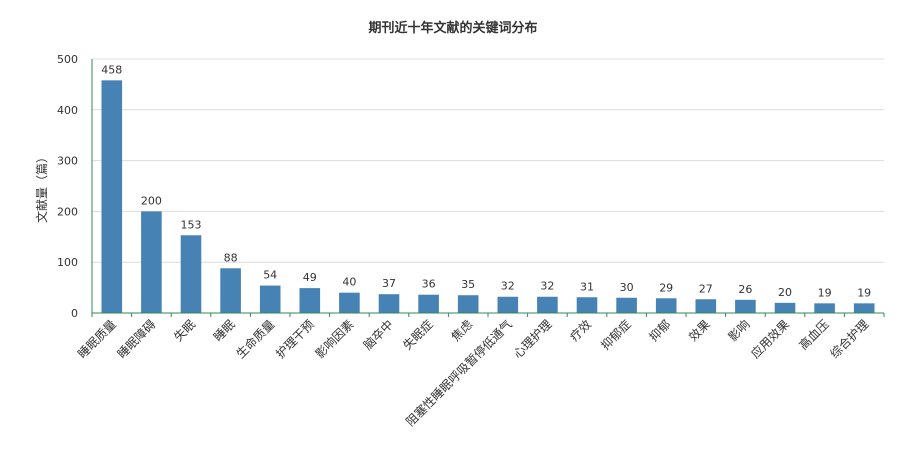 The height and width of the screenshot is (449, 907). What do you see at coordinates (334, 339) in the screenshot?
I see `x-category-label: 影响因素` at bounding box center [334, 339].